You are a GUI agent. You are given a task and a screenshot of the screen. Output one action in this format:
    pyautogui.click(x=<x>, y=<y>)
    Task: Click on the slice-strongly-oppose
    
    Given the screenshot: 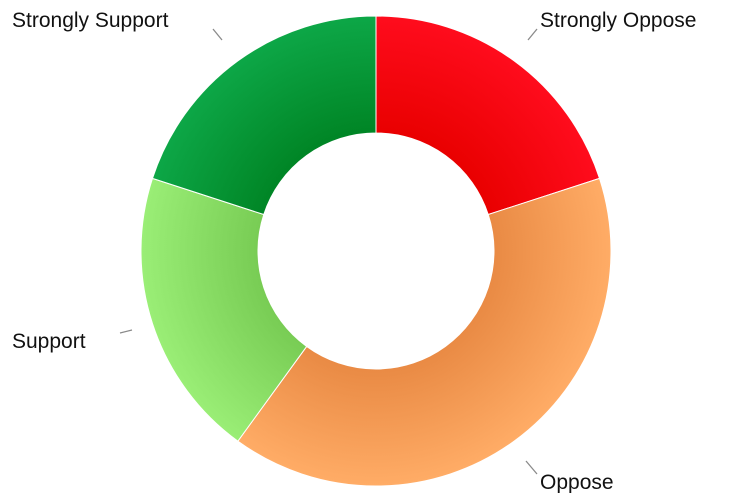 What is the action you would take?
    pyautogui.click(x=488, y=115)
    